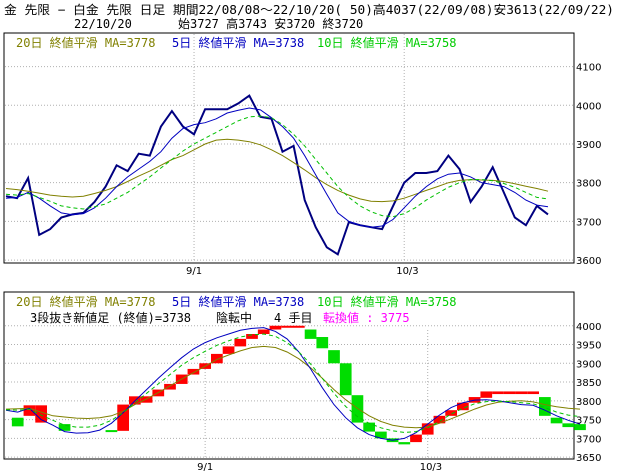 The width and height of the screenshot is (624, 475). I want to click on bottom-legend-ma5: 5日 終値平滑 MA=3738, so click(238, 301).